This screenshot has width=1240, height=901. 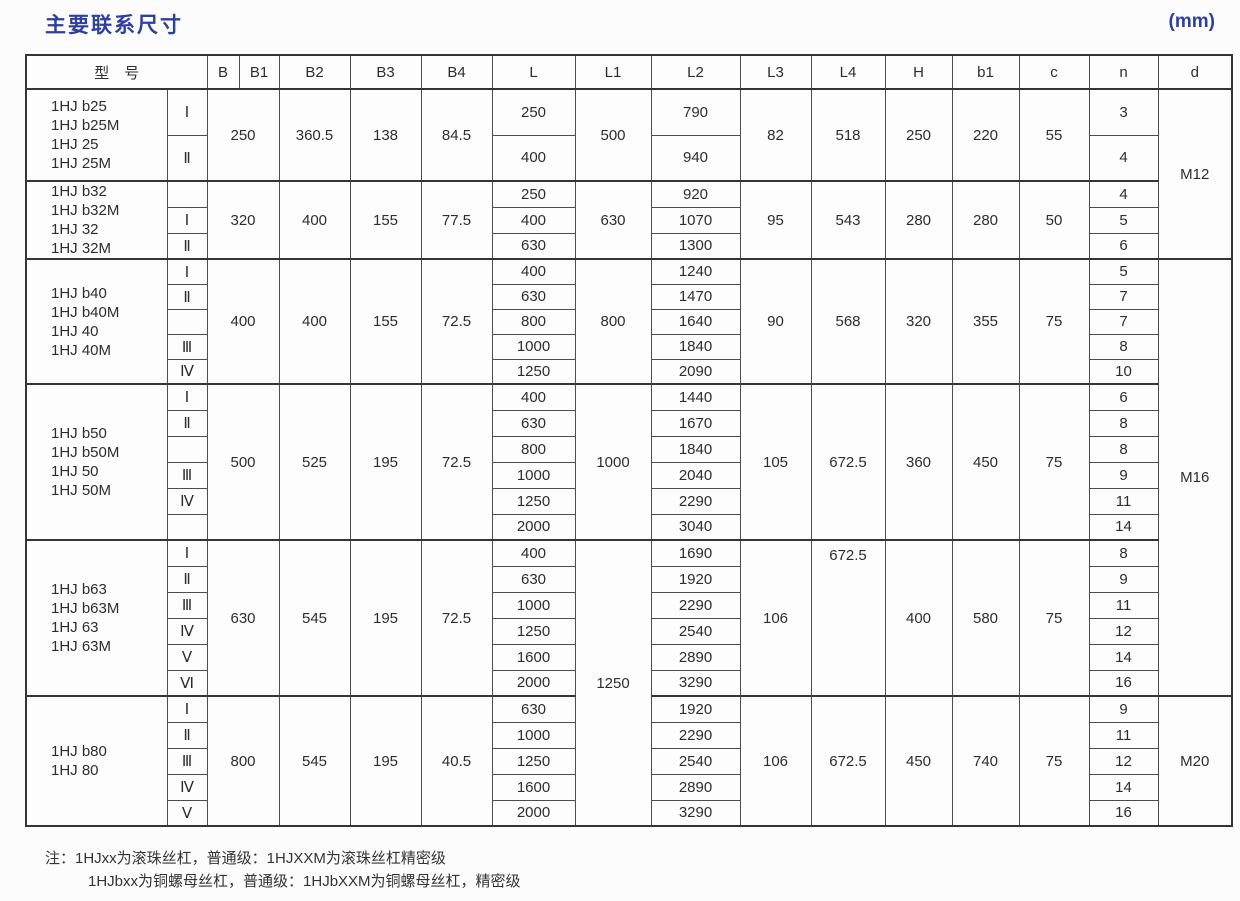 What do you see at coordinates (848, 321) in the screenshot?
I see `dim-L4-cell: 568` at bounding box center [848, 321].